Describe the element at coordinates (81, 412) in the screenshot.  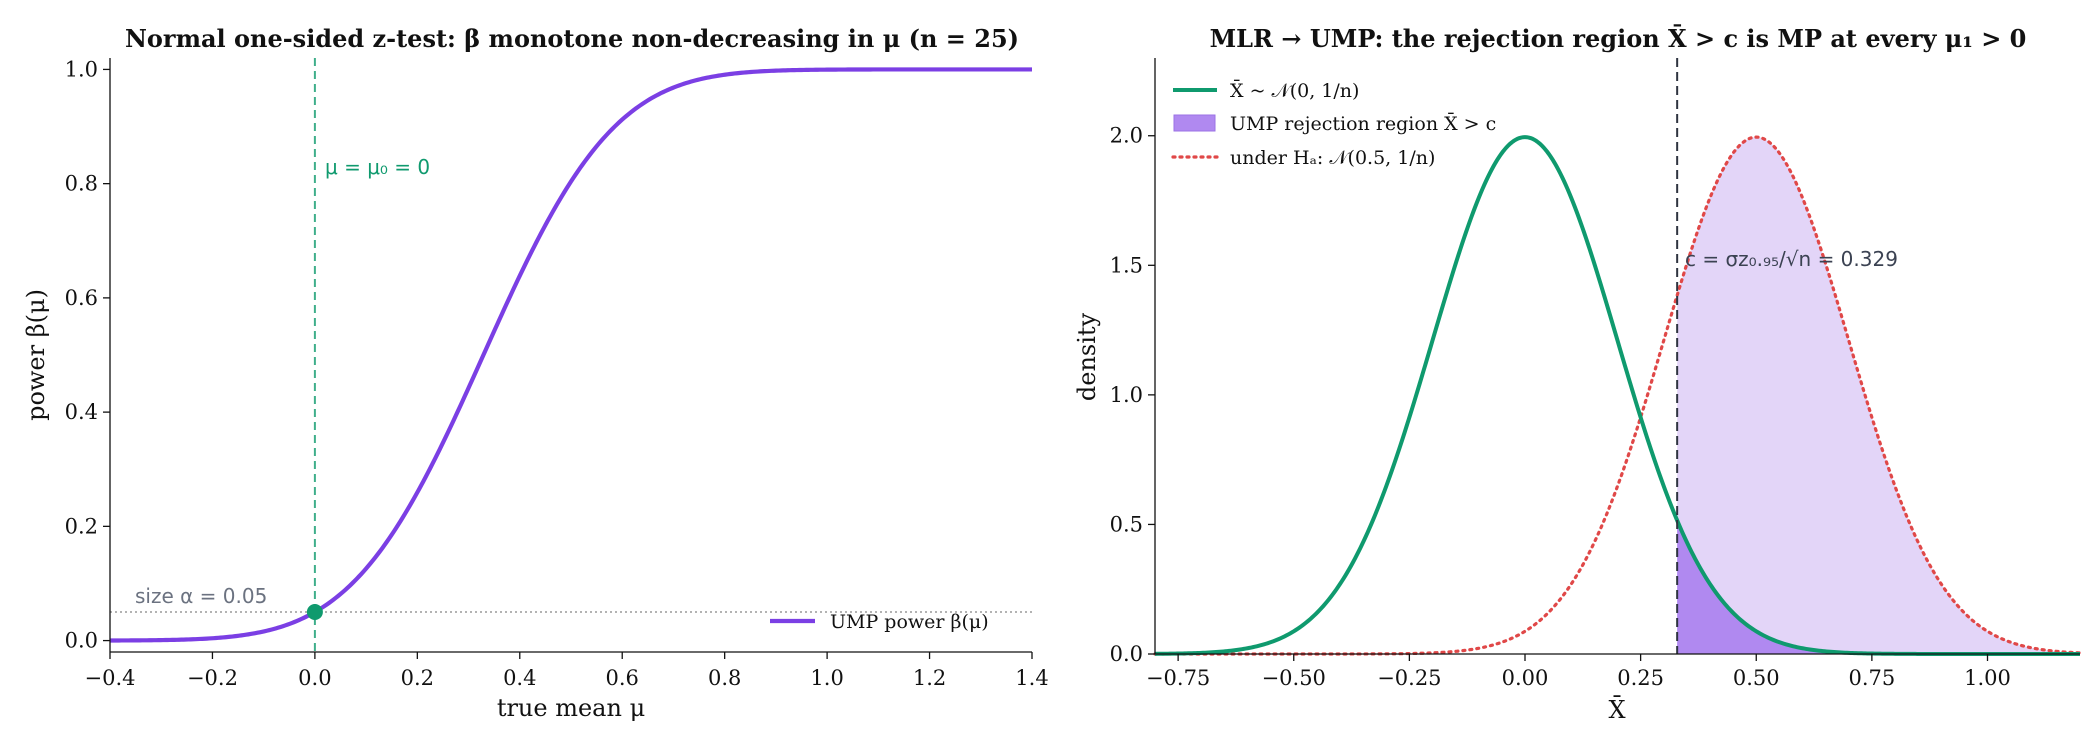
I see `left-y-tick-label: 0.4` at that location.